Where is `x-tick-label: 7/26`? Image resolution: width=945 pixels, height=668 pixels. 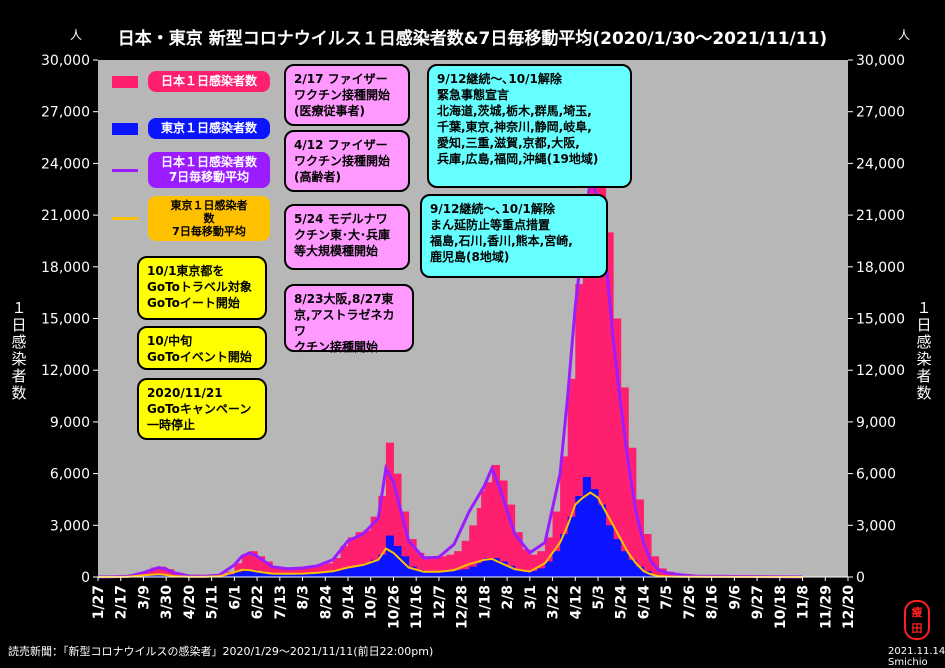 x-tick-label: 7/26 is located at coordinates (690, 602).